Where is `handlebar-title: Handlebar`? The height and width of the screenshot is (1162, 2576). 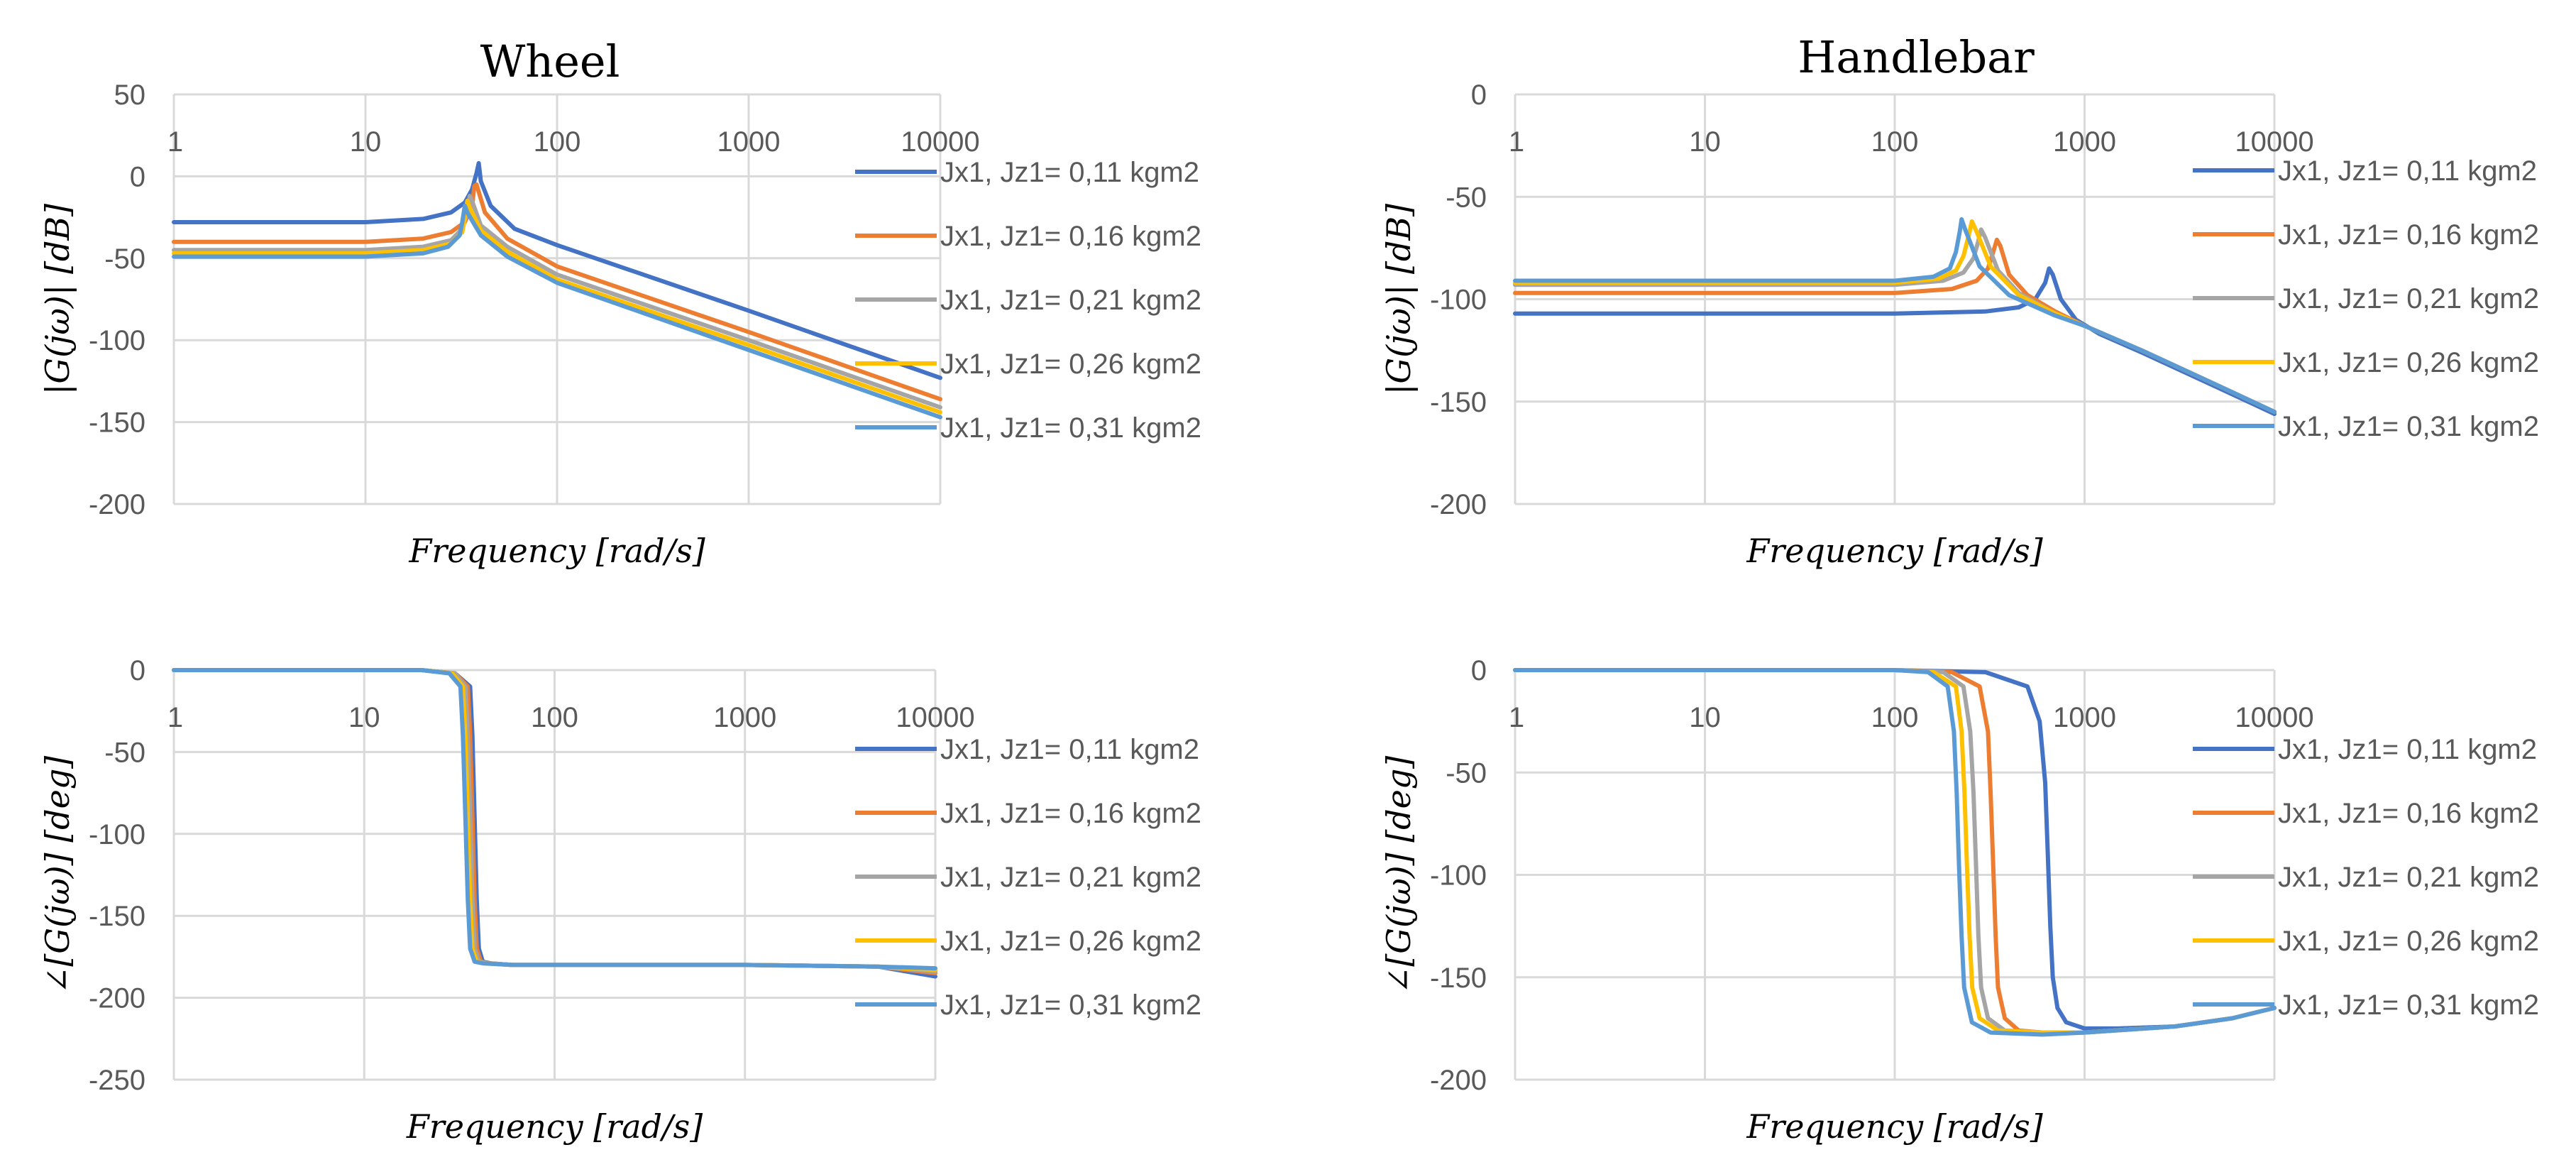
handlebar-title: Handlebar is located at coordinates (1916, 57).